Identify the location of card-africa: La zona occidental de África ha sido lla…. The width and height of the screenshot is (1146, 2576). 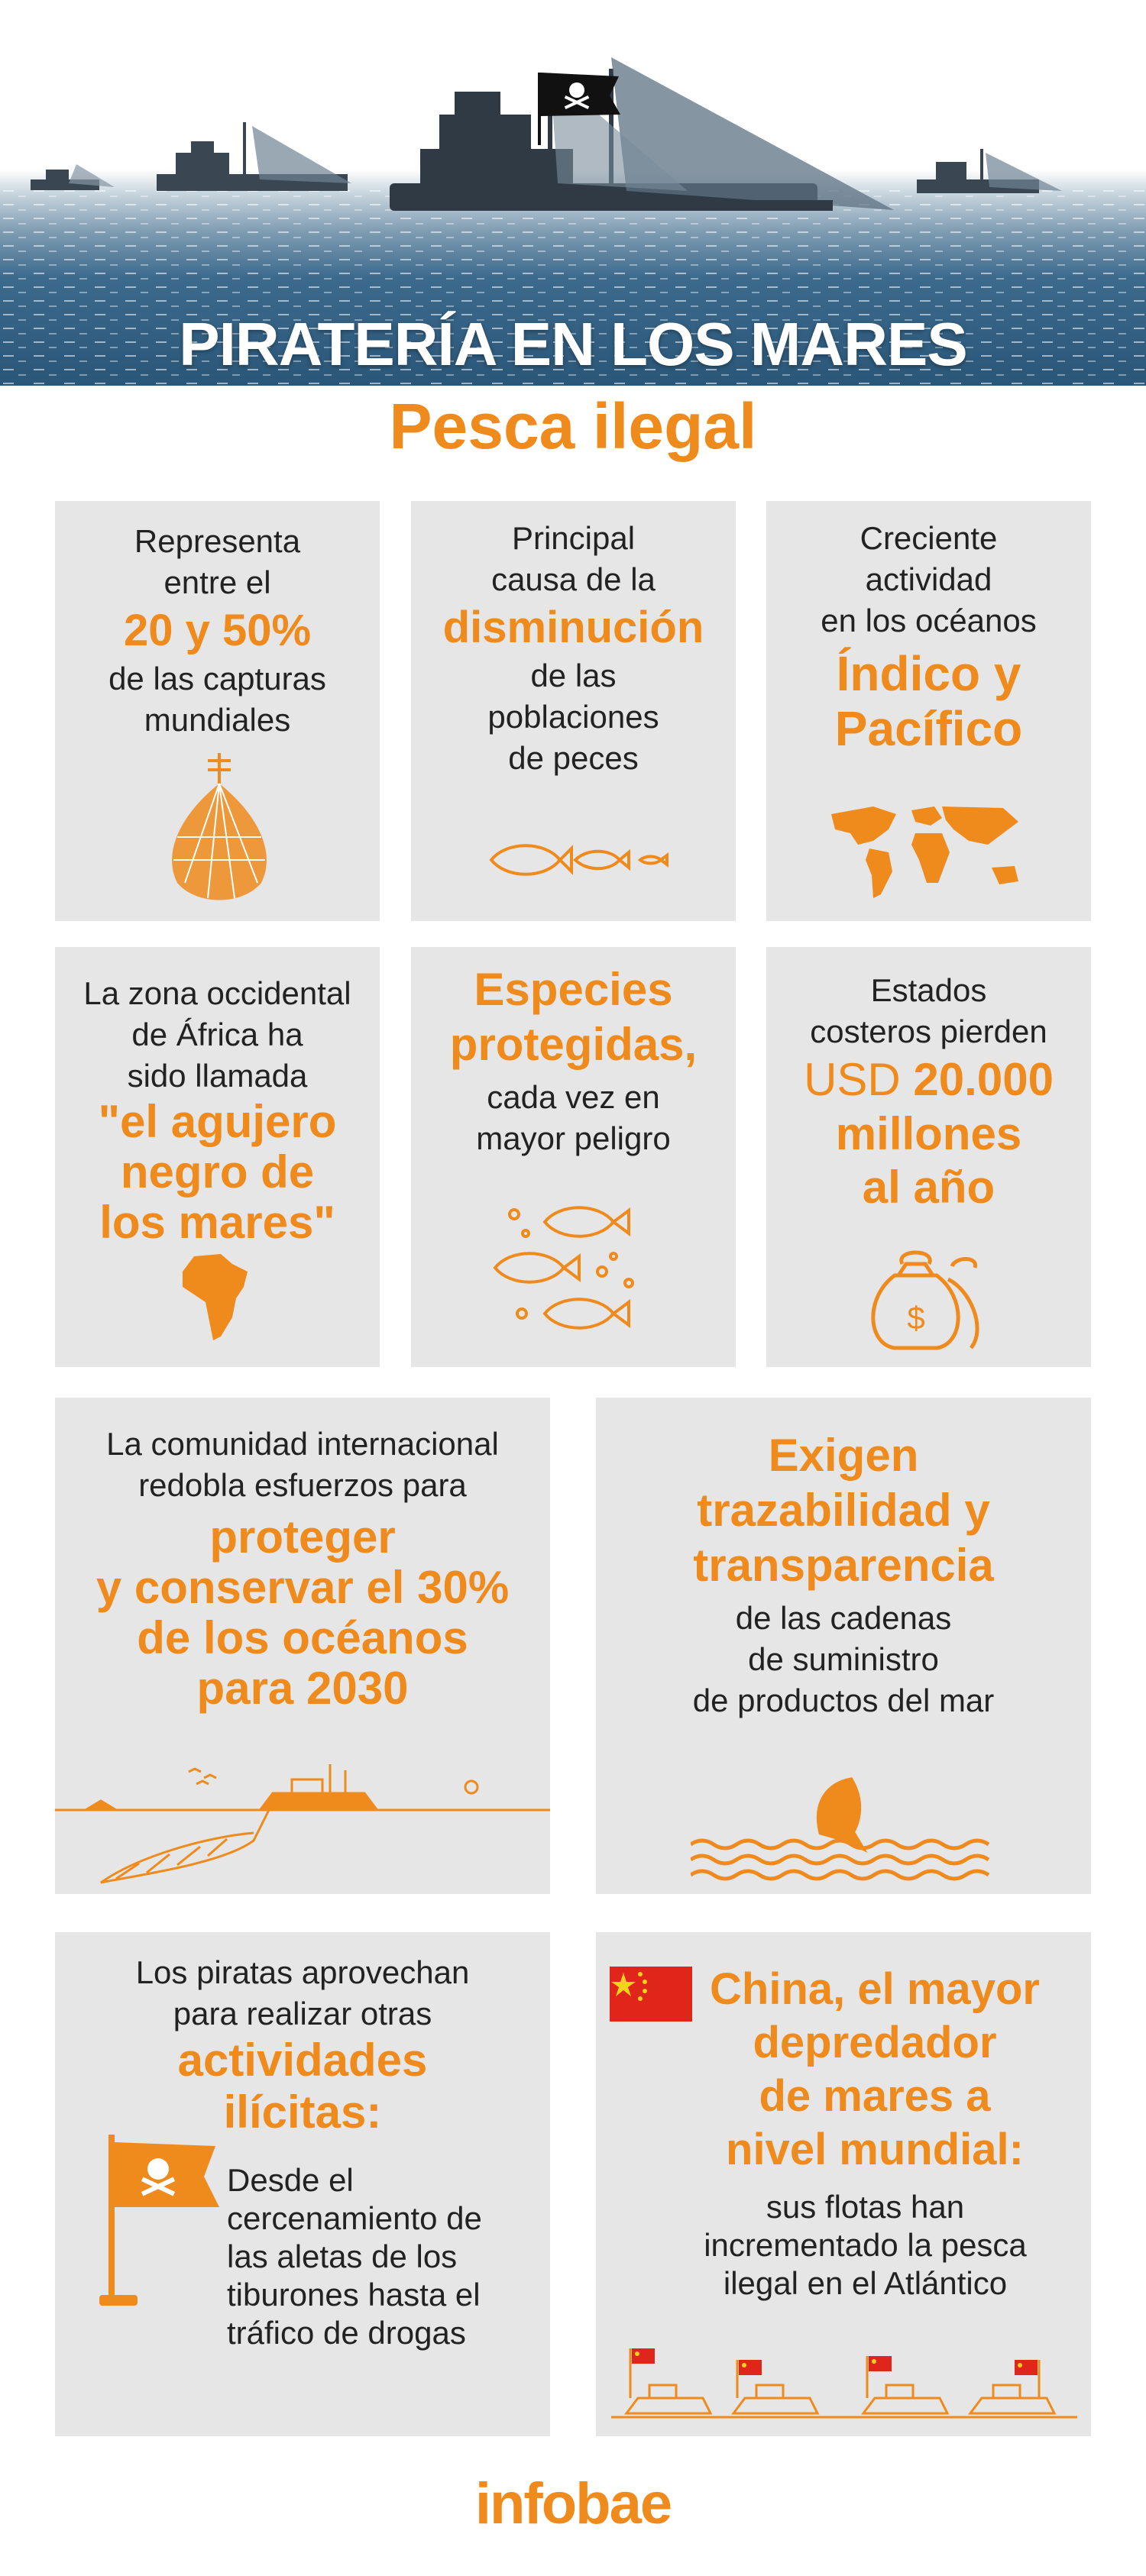
(217, 1157).